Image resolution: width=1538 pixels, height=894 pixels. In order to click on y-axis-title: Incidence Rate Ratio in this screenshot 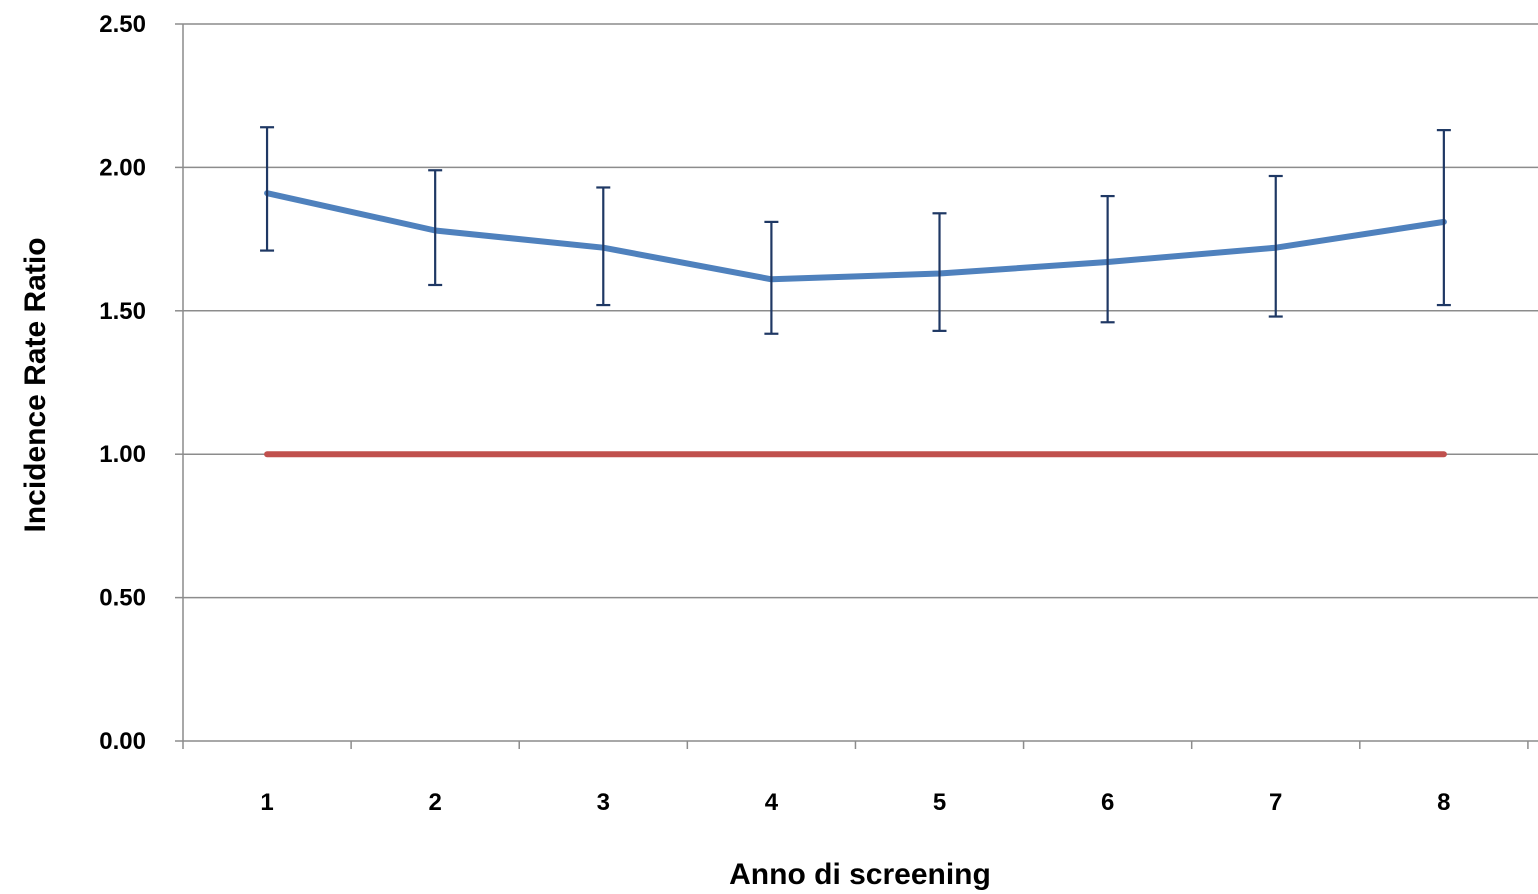, I will do `click(35, 384)`.